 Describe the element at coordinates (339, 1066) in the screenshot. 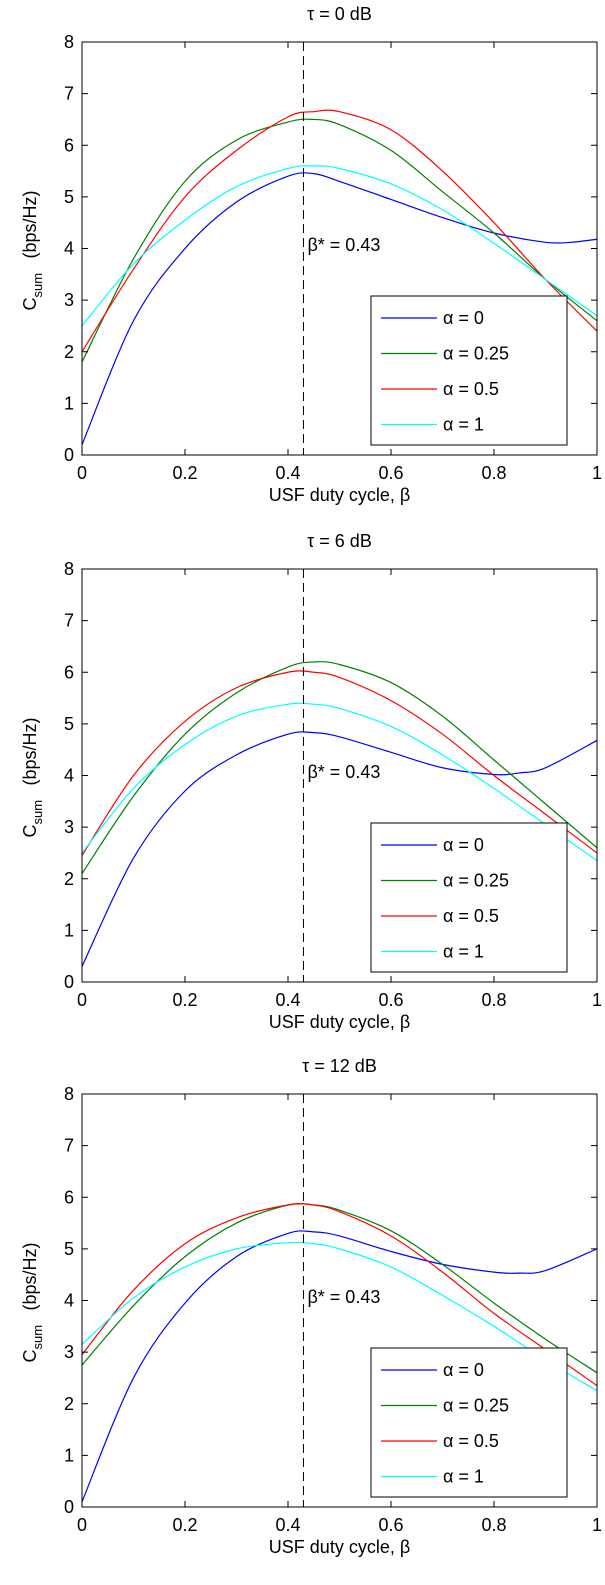

I see `chart-title: τ = 12 dB` at that location.